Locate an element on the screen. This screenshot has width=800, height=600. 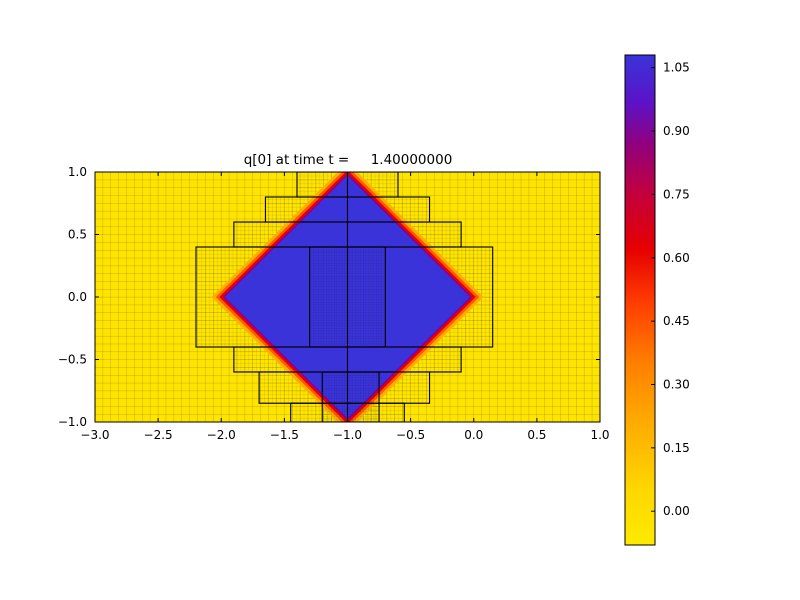
y-tick-label: 1.0 is located at coordinates (77, 172).